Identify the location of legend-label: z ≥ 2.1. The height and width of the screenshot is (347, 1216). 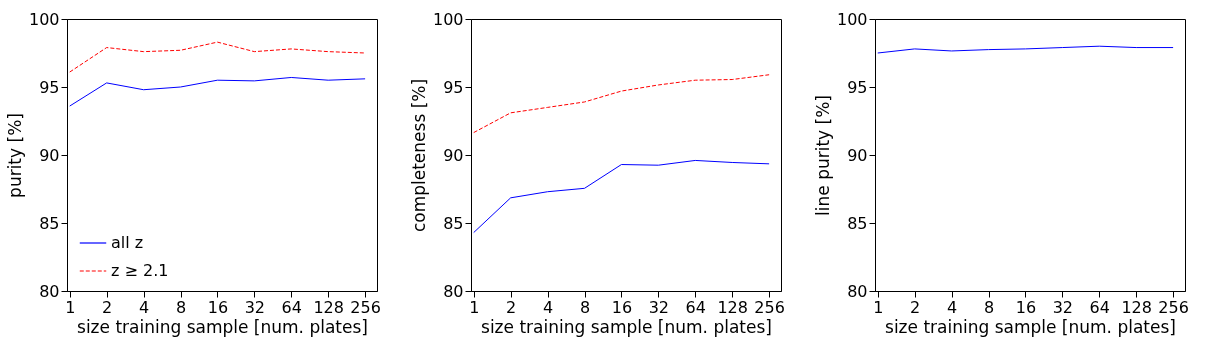
(140, 270).